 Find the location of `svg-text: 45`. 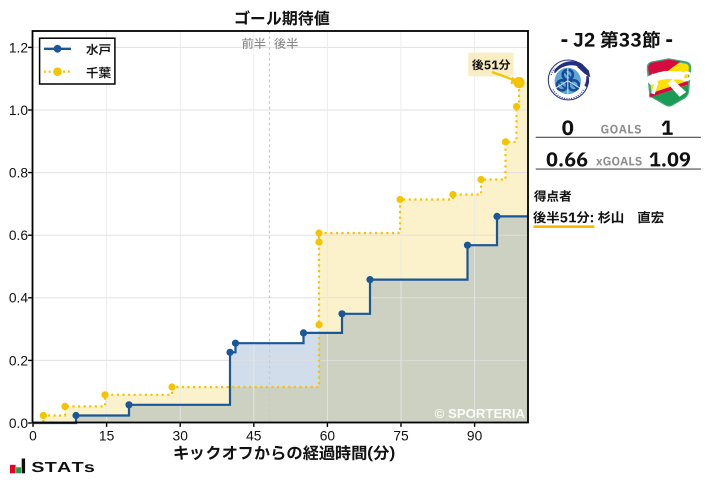

svg-text: 45 is located at coordinates (254, 436).